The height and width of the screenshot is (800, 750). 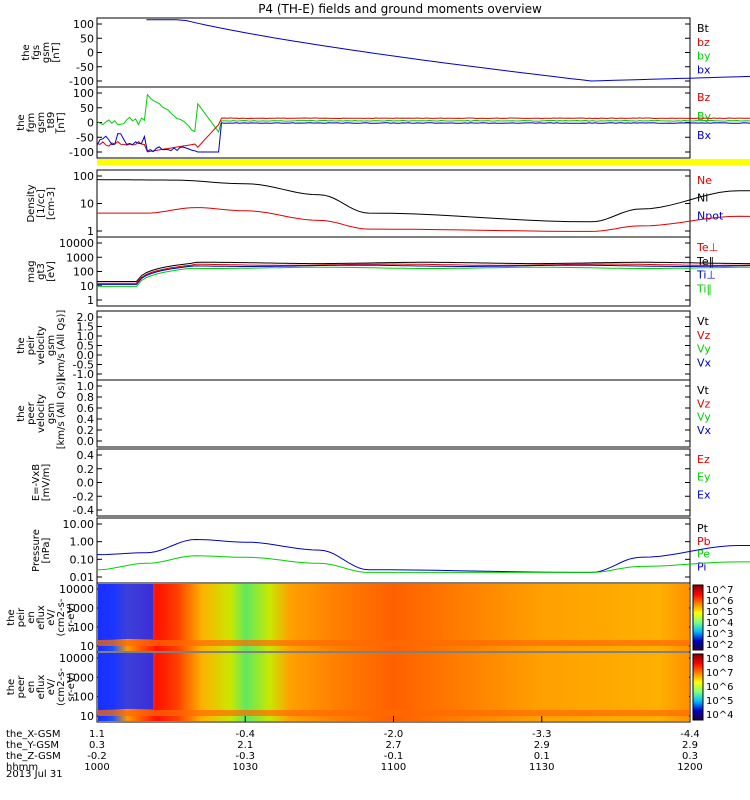 I want to click on y-tick-label: 0.8, so click(x=86, y=397).